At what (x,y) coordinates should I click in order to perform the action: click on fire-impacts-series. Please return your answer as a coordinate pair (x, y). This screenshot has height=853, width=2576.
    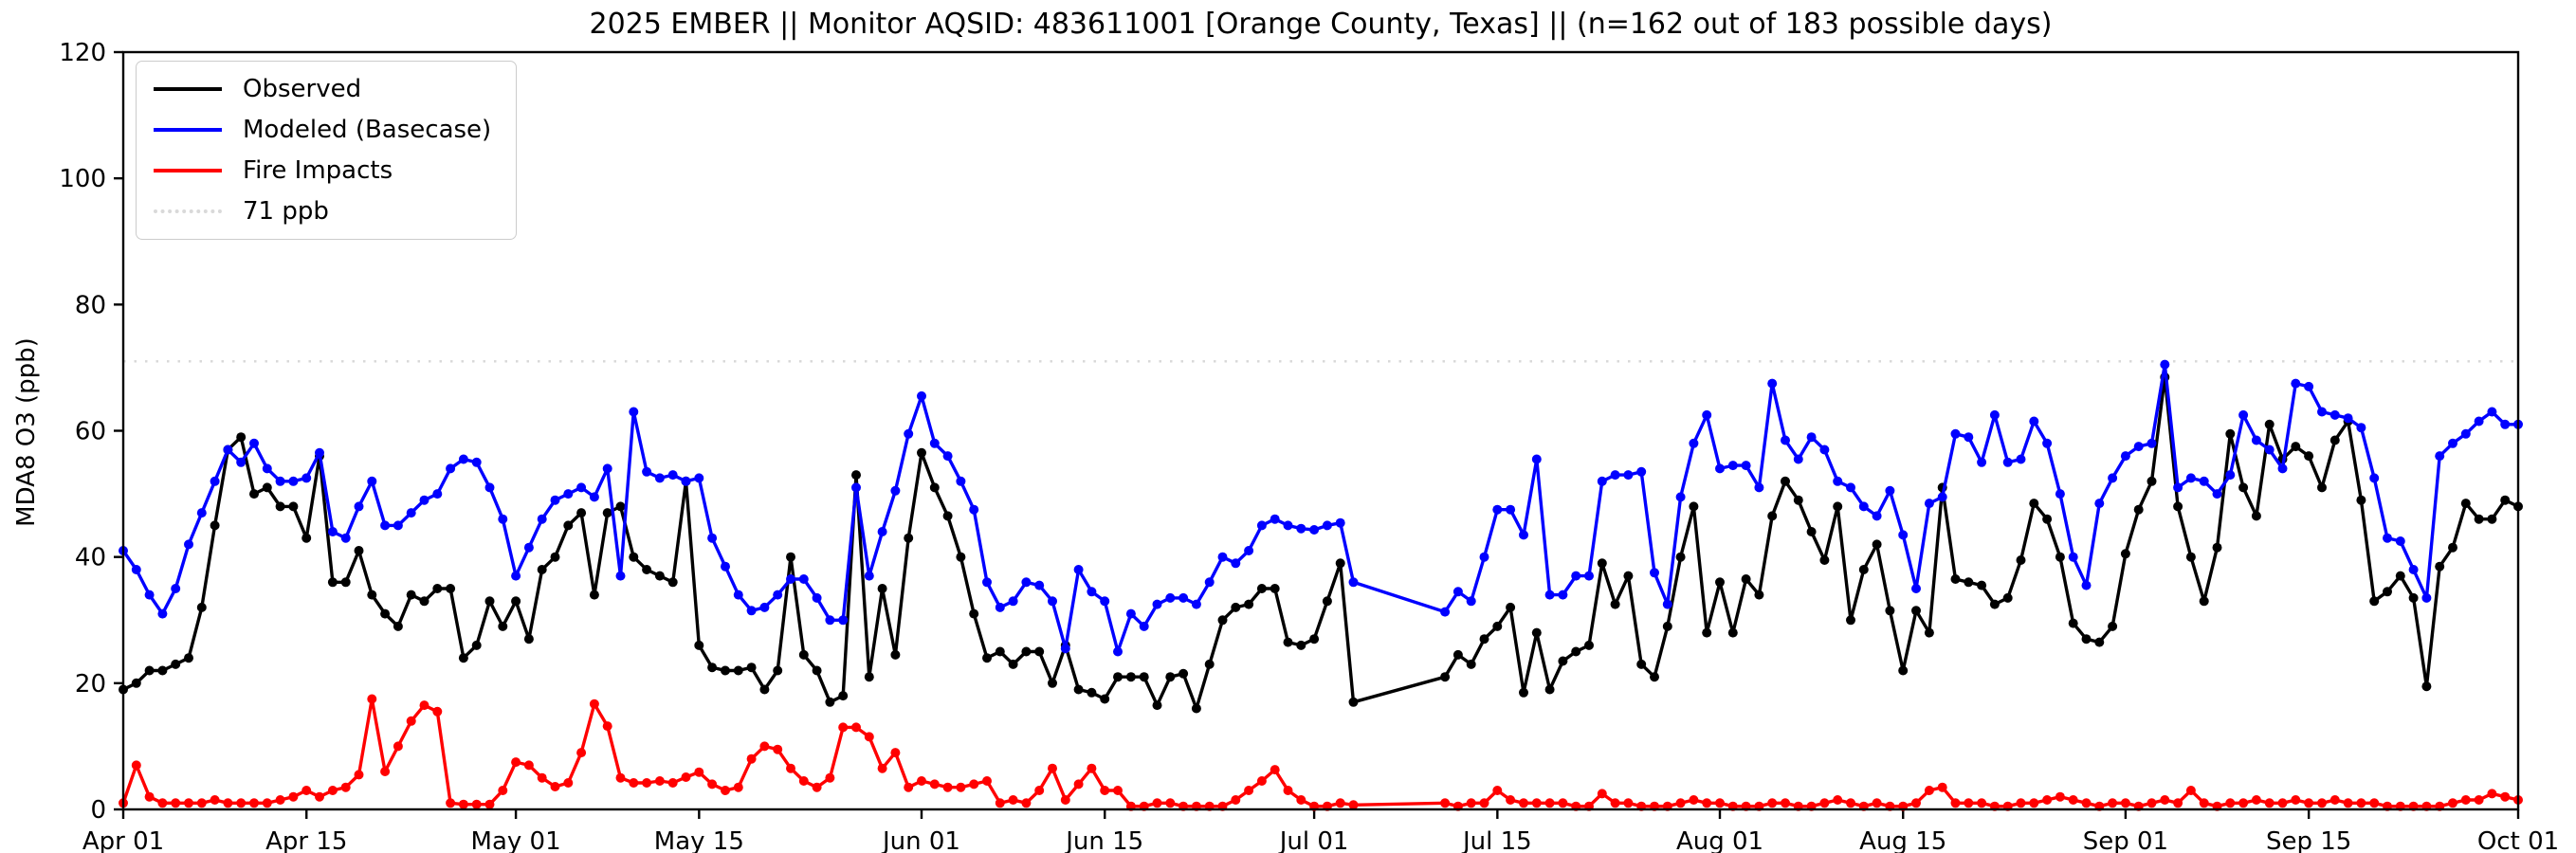
    Looking at the image, I should click on (1321, 752).